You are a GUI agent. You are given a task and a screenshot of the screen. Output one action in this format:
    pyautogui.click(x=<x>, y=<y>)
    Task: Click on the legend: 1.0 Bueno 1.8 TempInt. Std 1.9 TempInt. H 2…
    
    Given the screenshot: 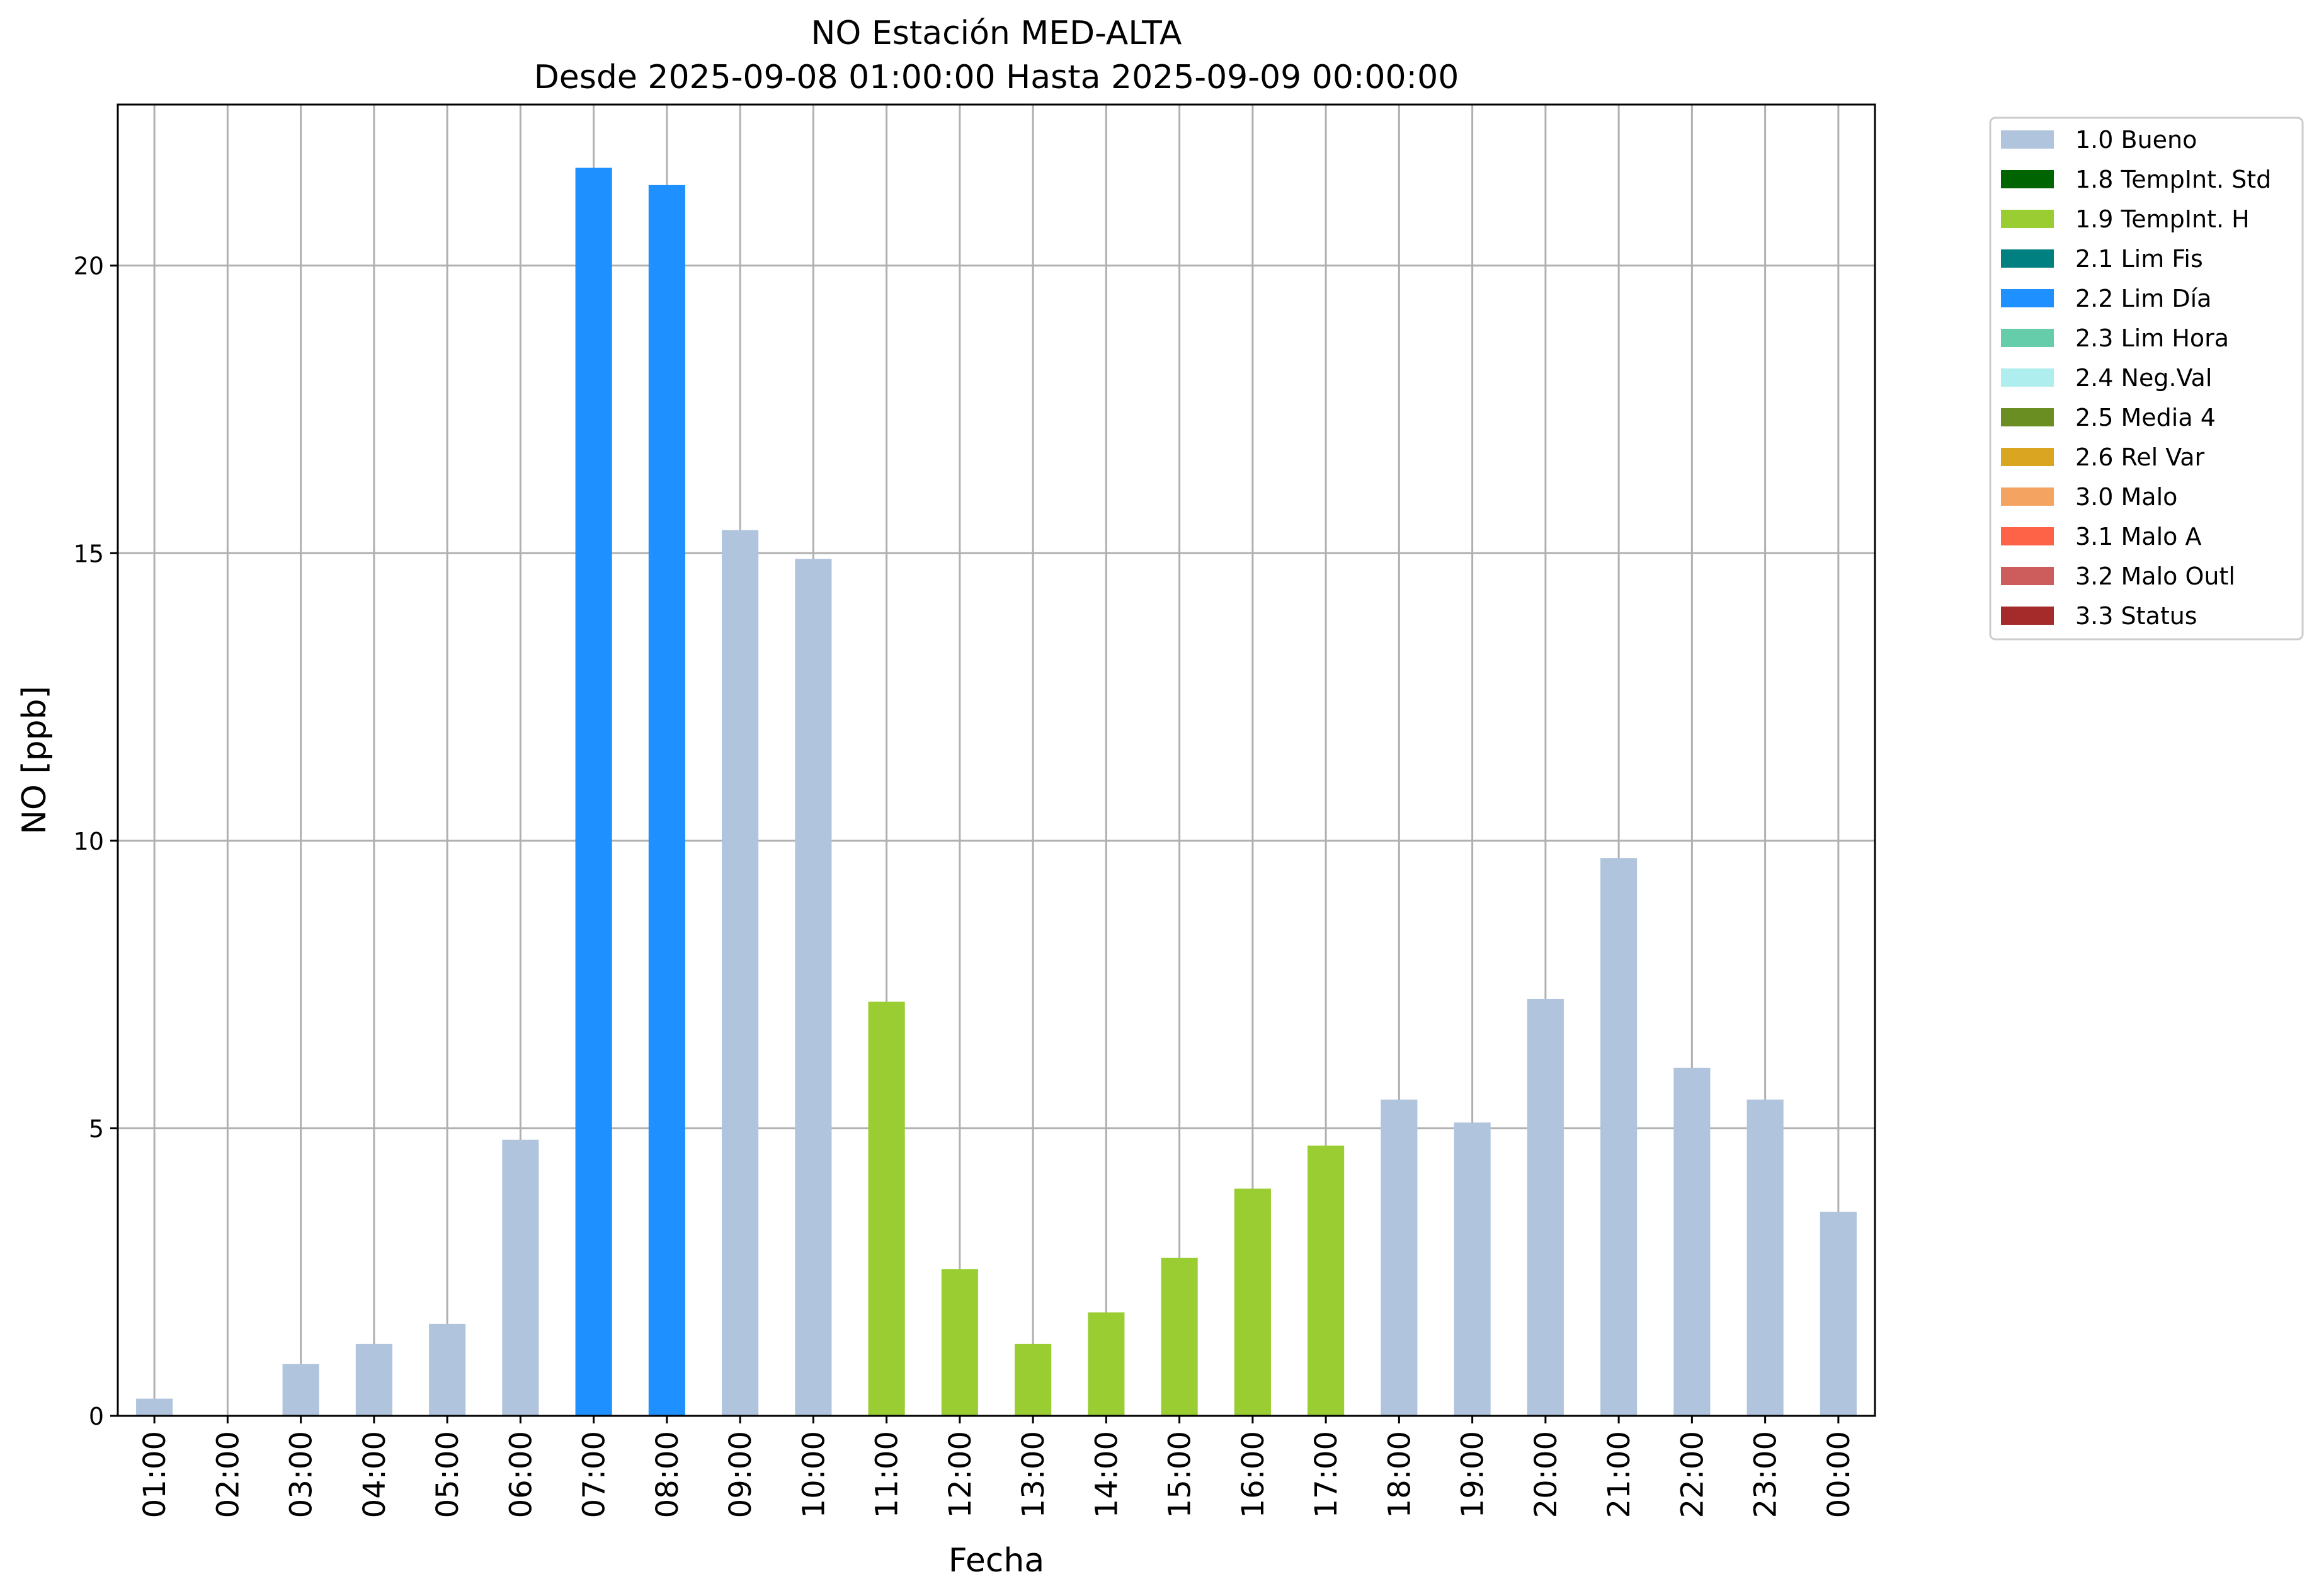 What is the action you would take?
    pyautogui.click(x=2146, y=379)
    